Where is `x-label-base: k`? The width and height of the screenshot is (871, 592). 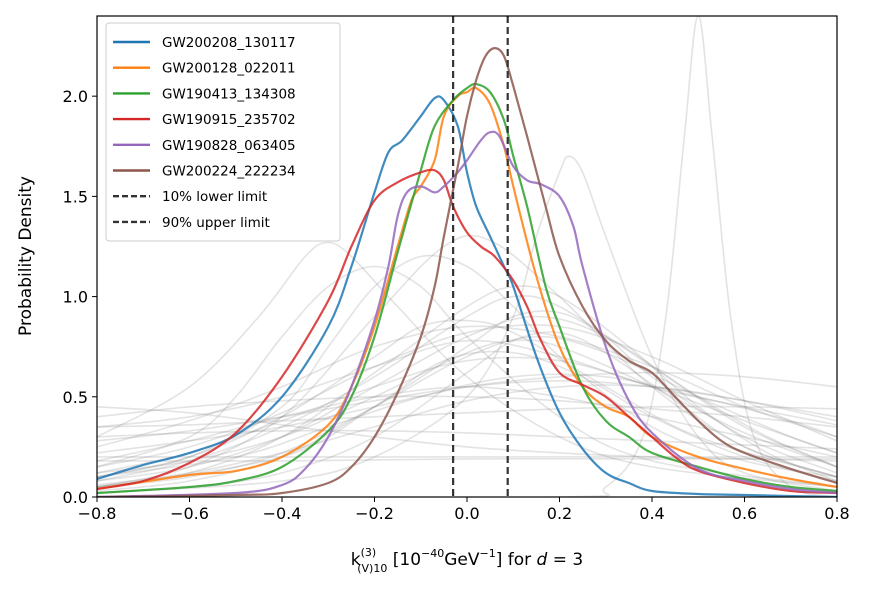
x-label-base: k is located at coordinates (356, 560).